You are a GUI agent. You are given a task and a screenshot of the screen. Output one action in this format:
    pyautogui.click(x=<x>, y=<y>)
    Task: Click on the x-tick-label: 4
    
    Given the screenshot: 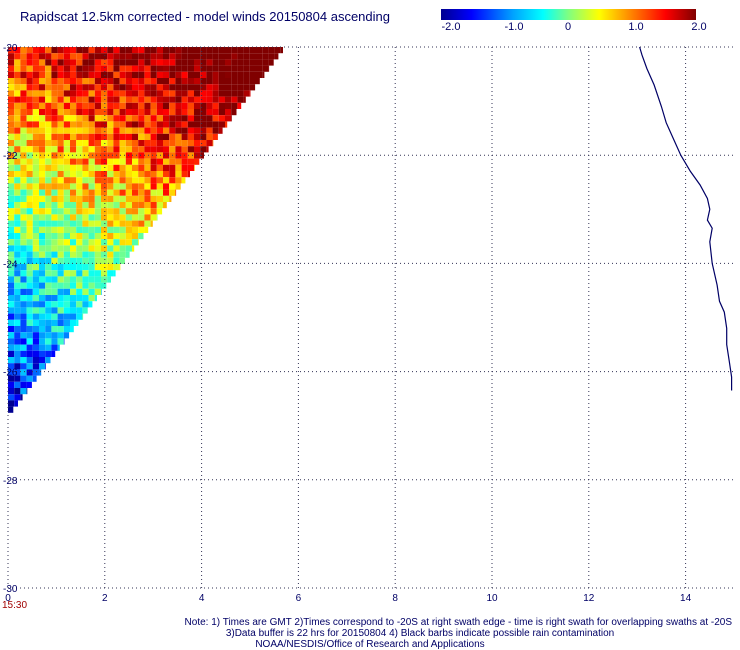 What is the action you would take?
    pyautogui.click(x=202, y=598)
    